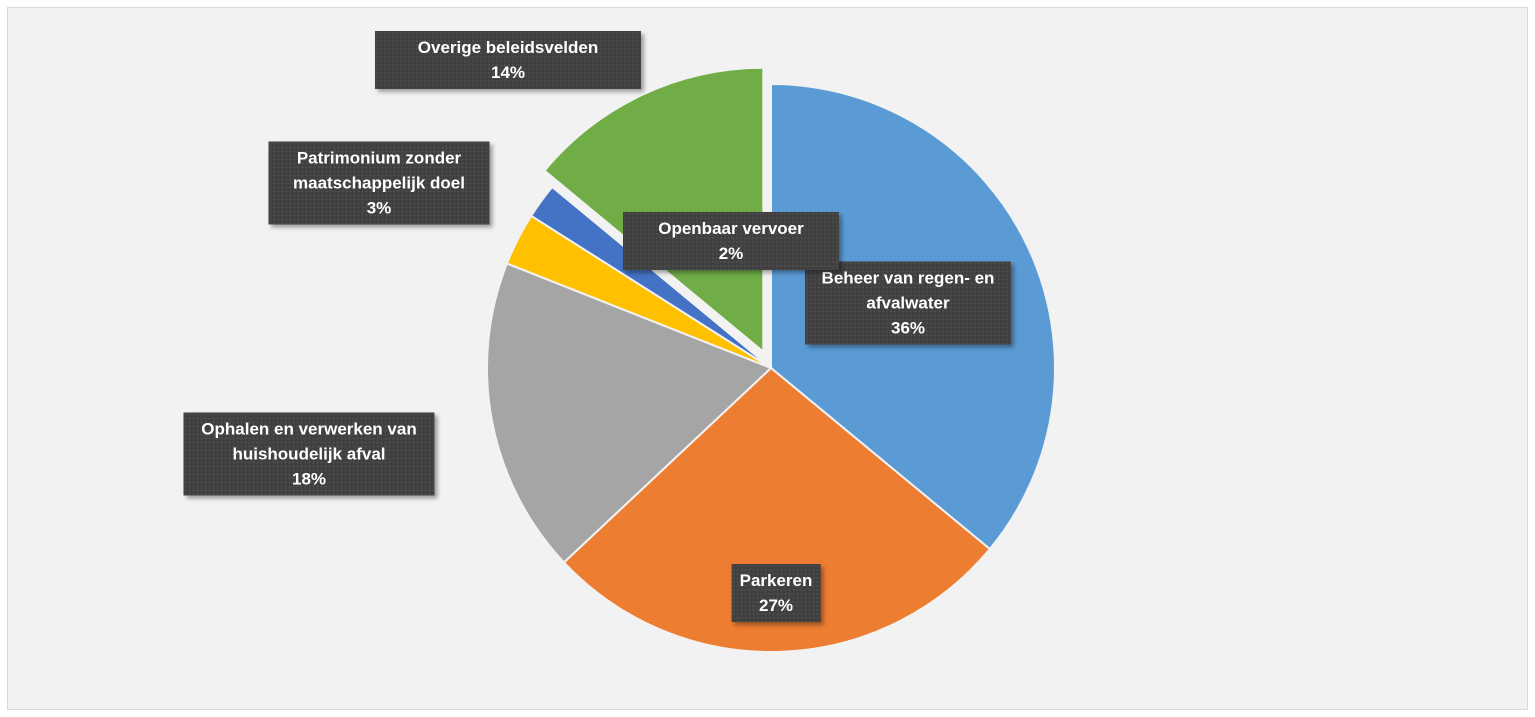 This screenshot has width=1535, height=717. What do you see at coordinates (776, 593) in the screenshot?
I see `data-label: Parkeren 27%` at bounding box center [776, 593].